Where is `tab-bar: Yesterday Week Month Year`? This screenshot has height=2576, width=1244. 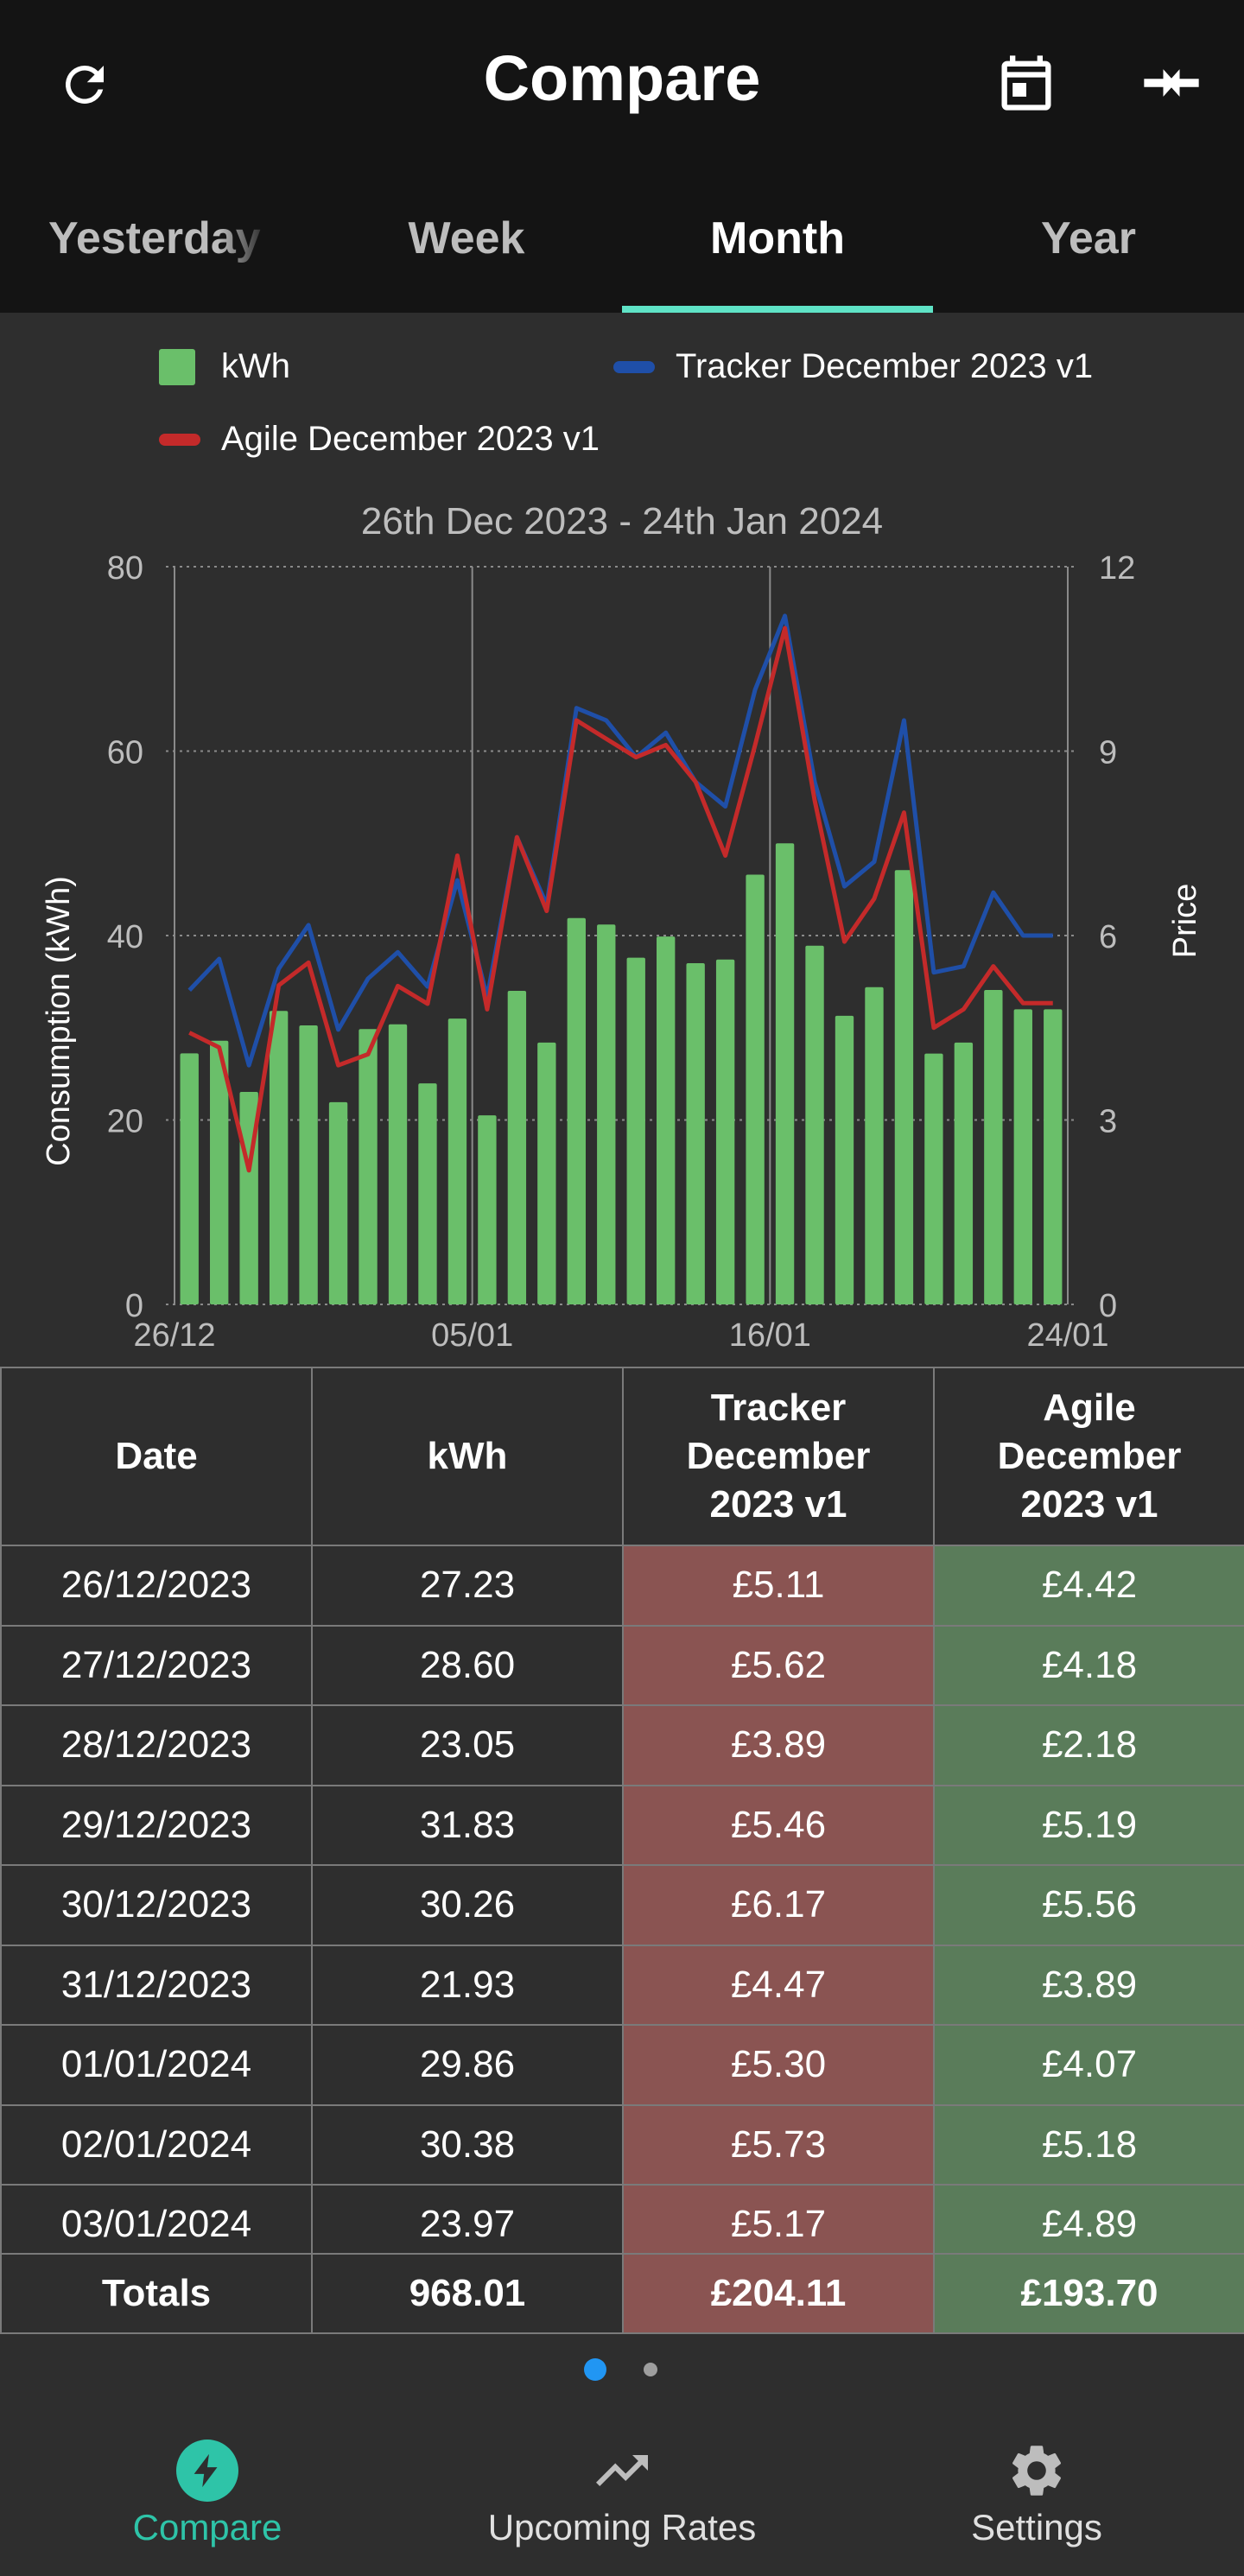 tab-bar: Yesterday Week Month Year is located at coordinates (622, 238).